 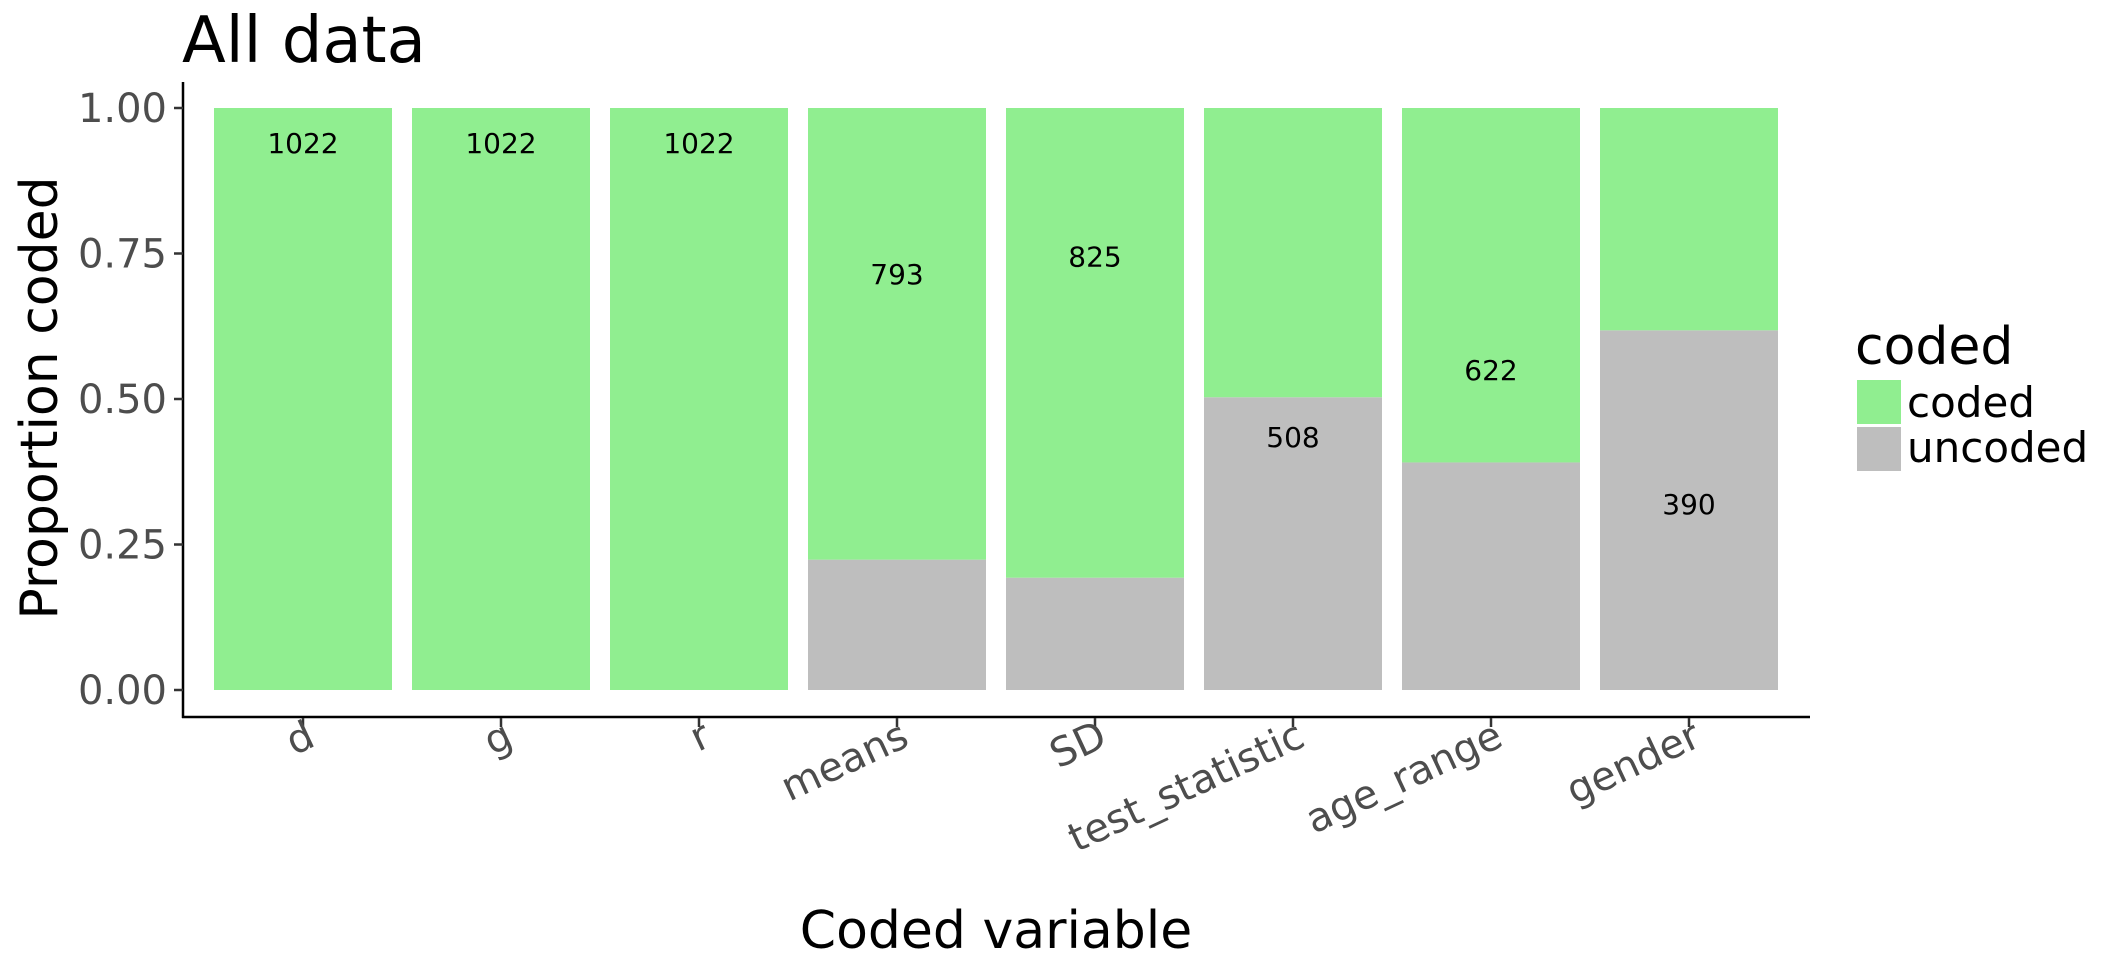 What do you see at coordinates (1293, 253) in the screenshot?
I see `bar-coded-test-statistic` at bounding box center [1293, 253].